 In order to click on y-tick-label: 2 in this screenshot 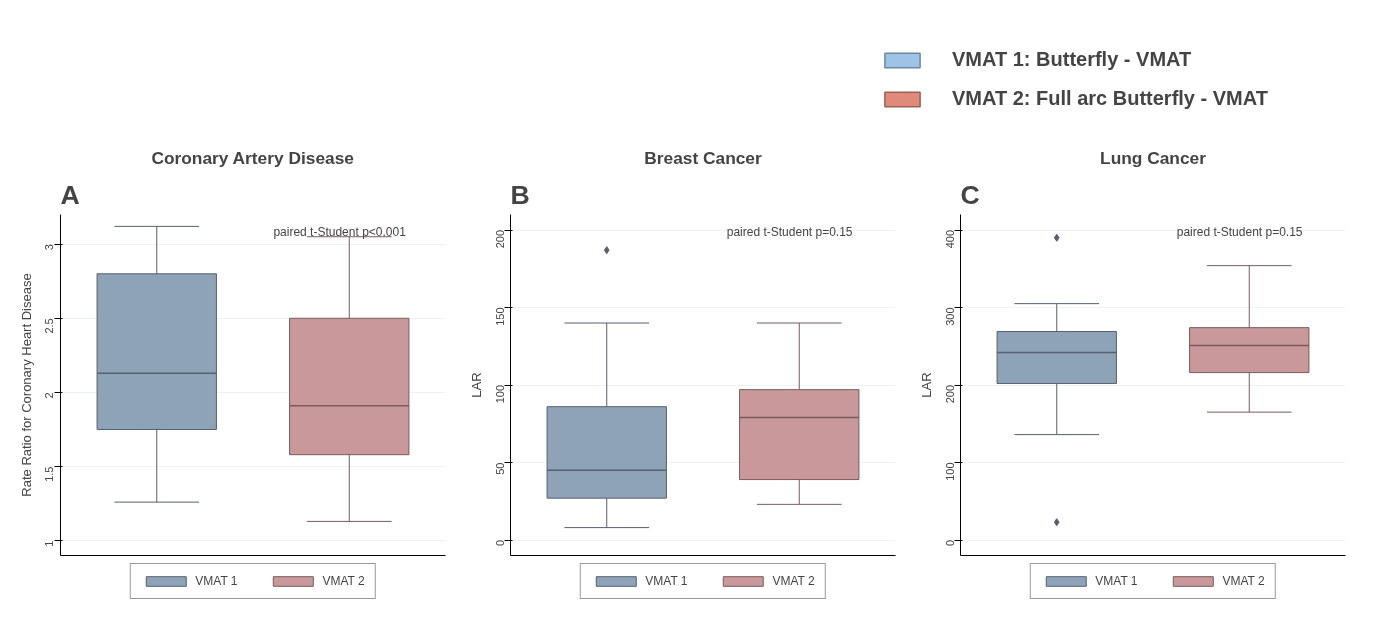, I will do `click(49, 395)`.